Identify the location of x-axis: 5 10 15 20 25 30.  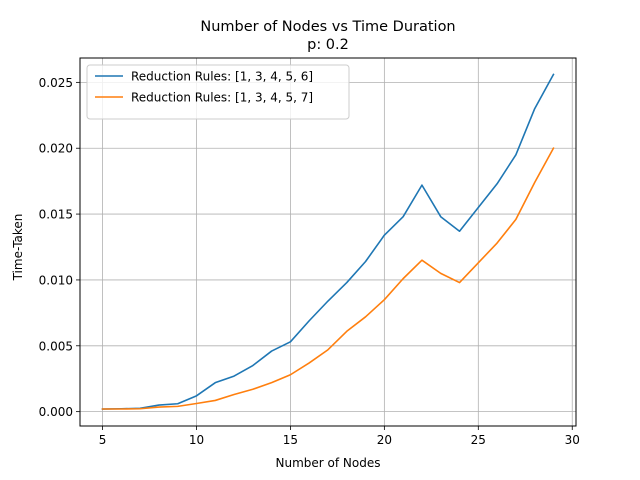
(339, 436).